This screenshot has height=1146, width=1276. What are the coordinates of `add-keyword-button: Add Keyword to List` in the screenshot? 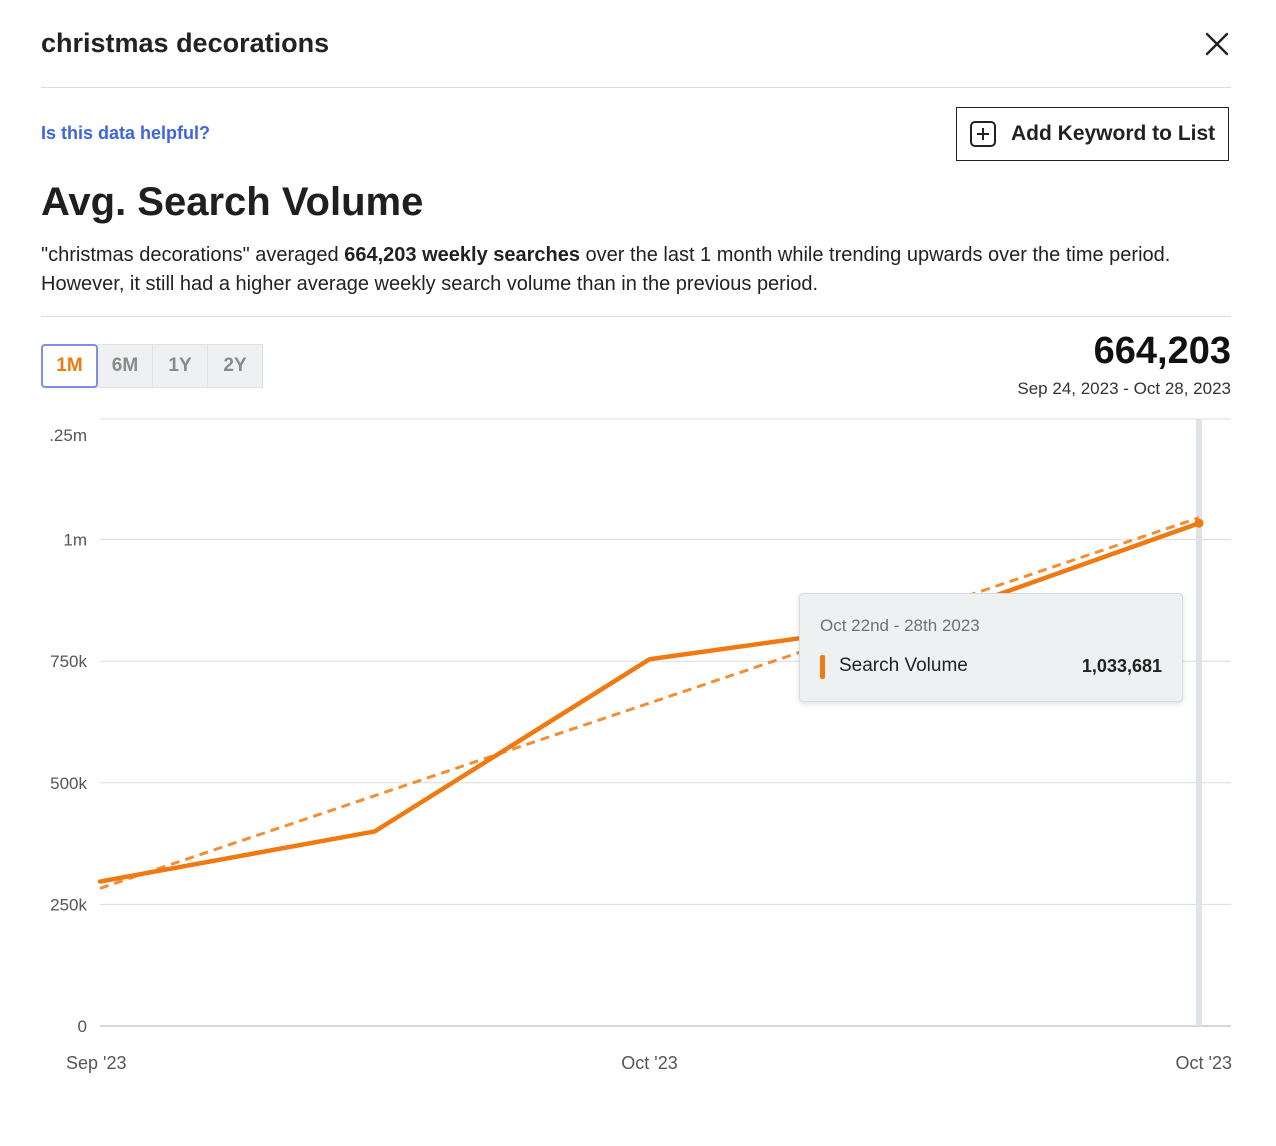 It's located at (1092, 134).